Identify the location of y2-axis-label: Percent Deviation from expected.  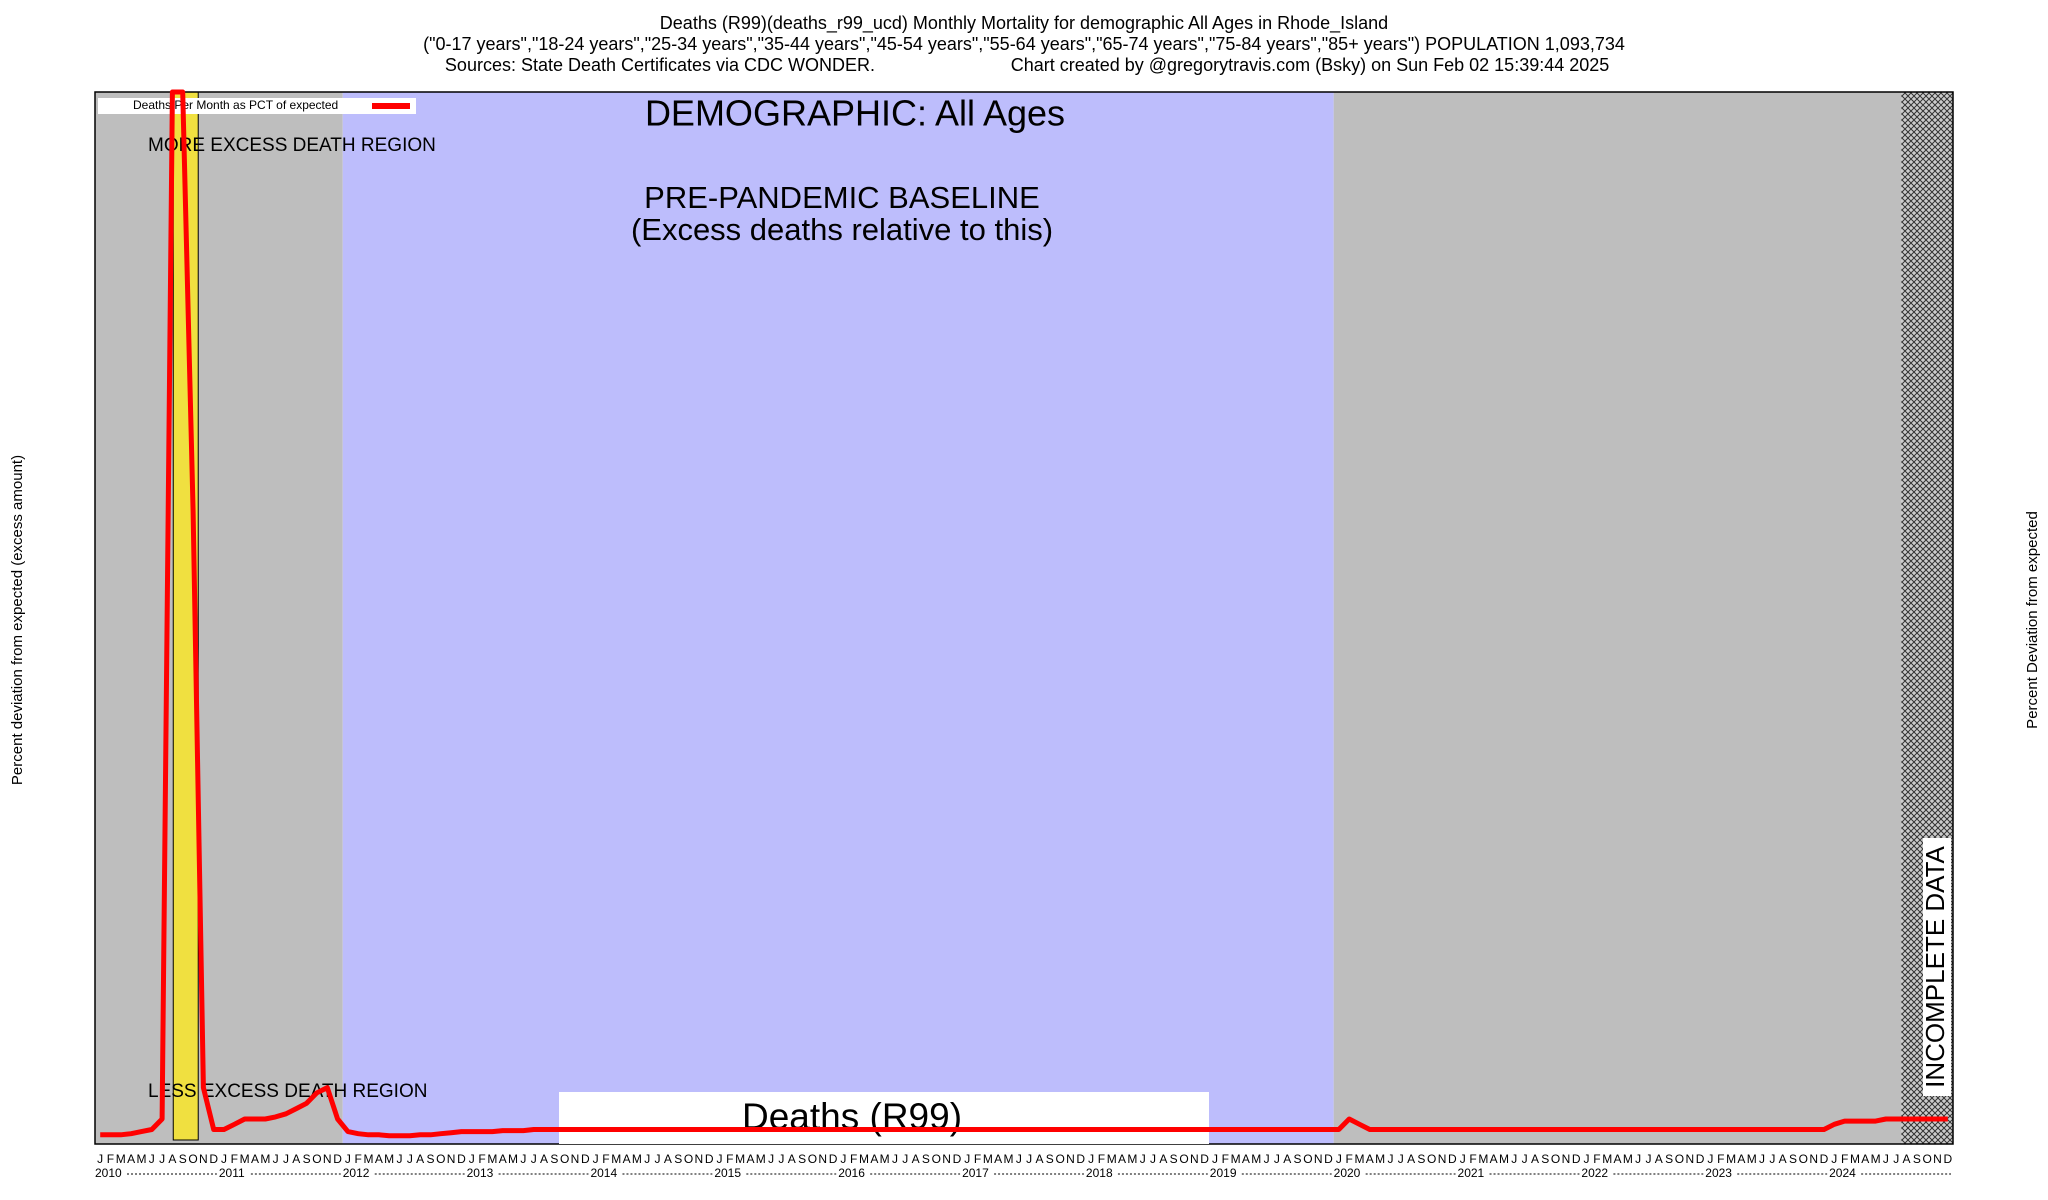
(2032, 620).